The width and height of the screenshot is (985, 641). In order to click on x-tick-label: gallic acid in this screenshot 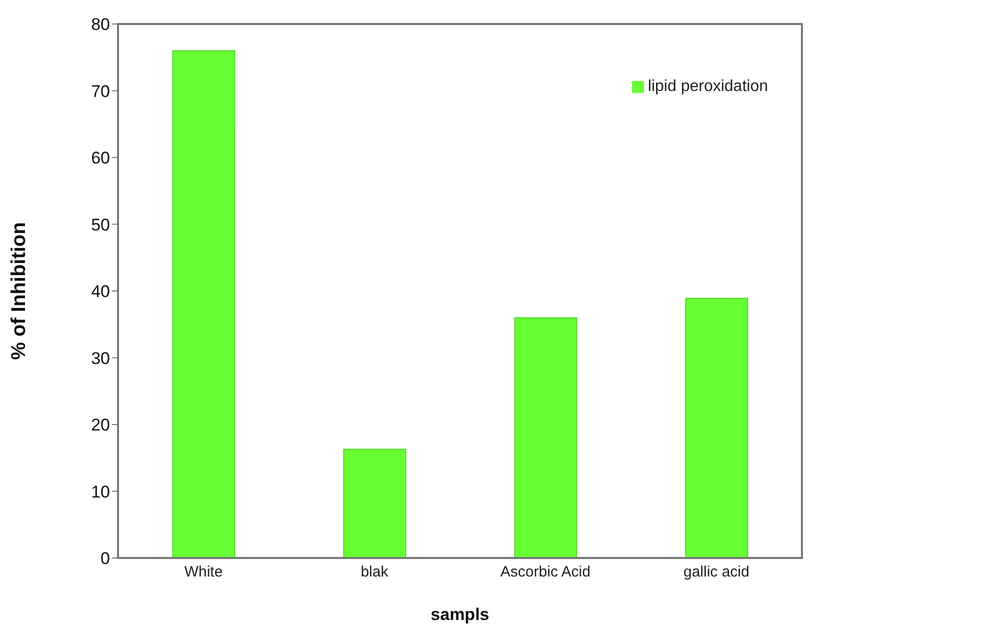, I will do `click(716, 572)`.